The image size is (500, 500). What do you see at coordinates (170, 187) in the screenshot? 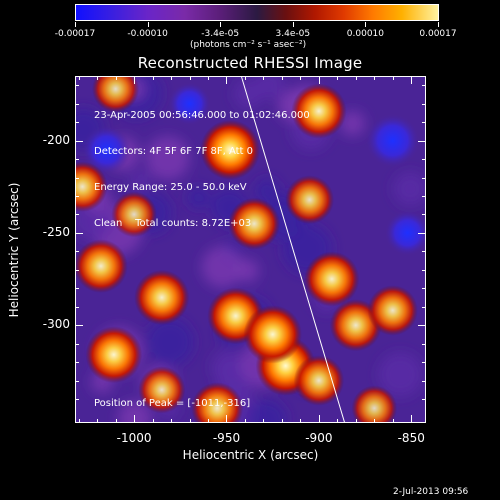
I see `info-energy-range: Energy Range: 25.0 - 50.0 keV` at bounding box center [170, 187].